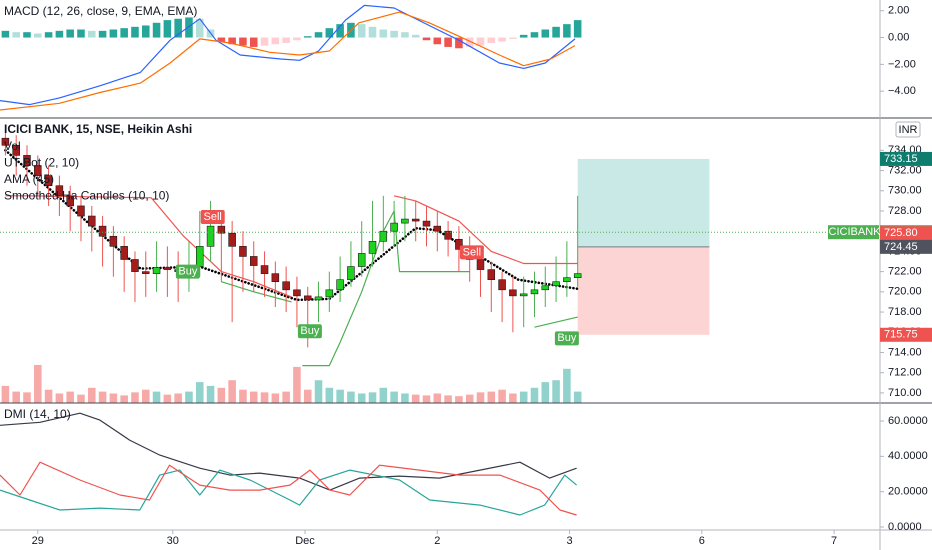 The width and height of the screenshot is (932, 550). Describe the element at coordinates (901, 159) in the screenshot. I see `price-tag-text: 733.15` at that location.